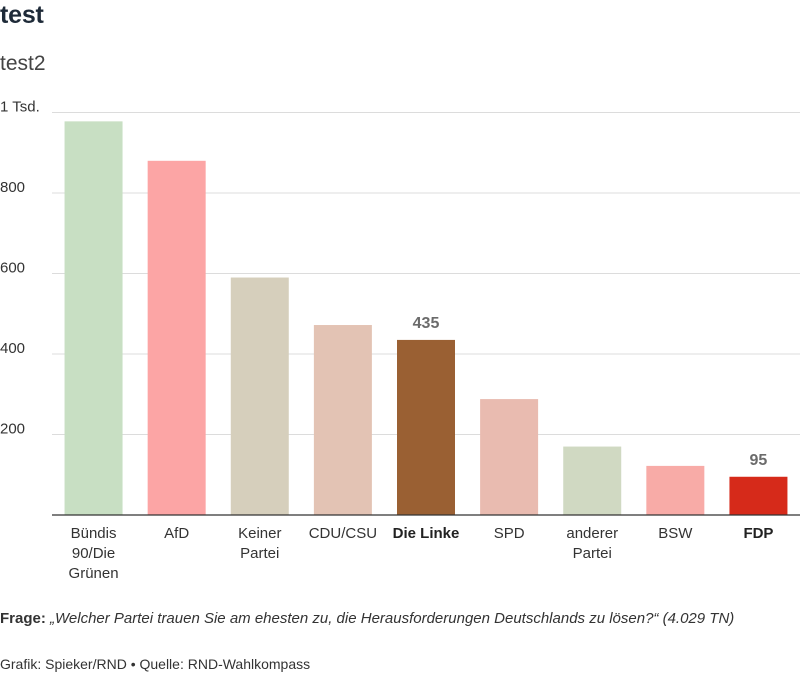 The height and width of the screenshot is (674, 800). I want to click on x-tick-label: Bündis 90/Die Grünen, so click(94, 553).